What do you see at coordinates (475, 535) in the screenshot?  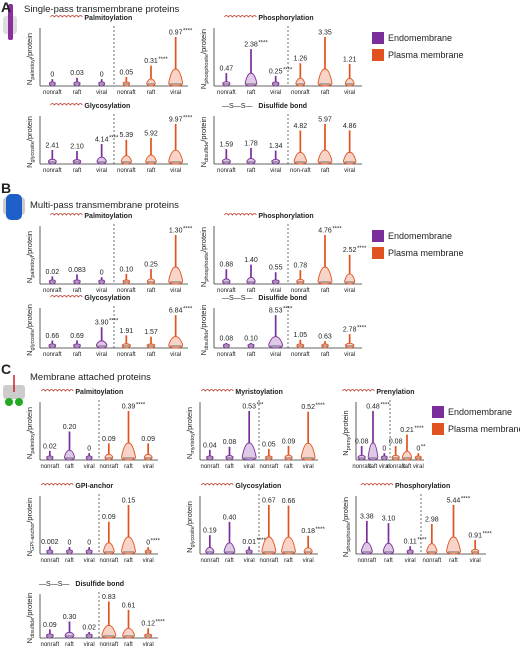 I see `value-label: 0.91` at bounding box center [475, 535].